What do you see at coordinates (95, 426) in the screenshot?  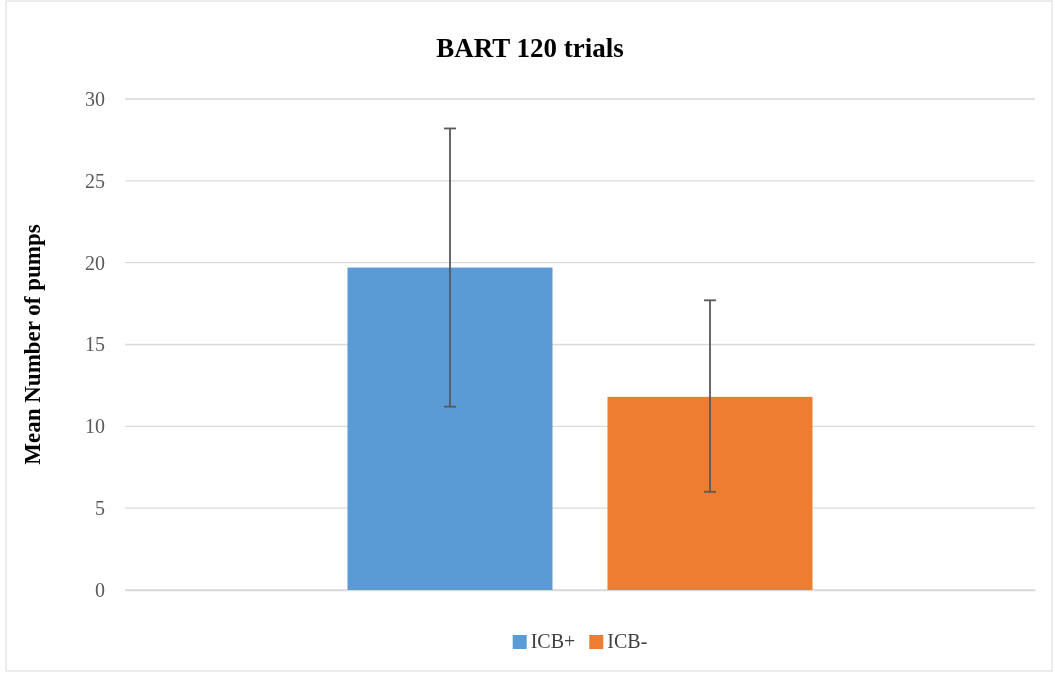 I see `y-tick-label: 10` at bounding box center [95, 426].